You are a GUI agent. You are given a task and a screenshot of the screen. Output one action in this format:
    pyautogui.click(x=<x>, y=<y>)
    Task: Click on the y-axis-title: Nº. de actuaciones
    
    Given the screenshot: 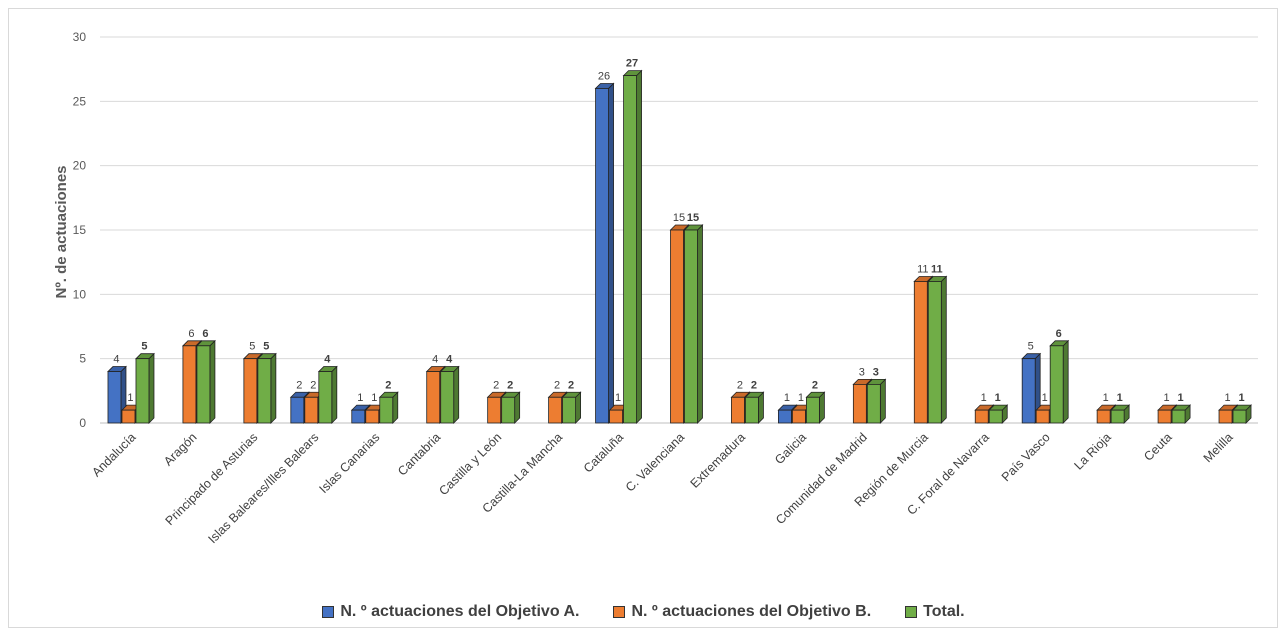 What is the action you would take?
    pyautogui.click(x=61, y=231)
    